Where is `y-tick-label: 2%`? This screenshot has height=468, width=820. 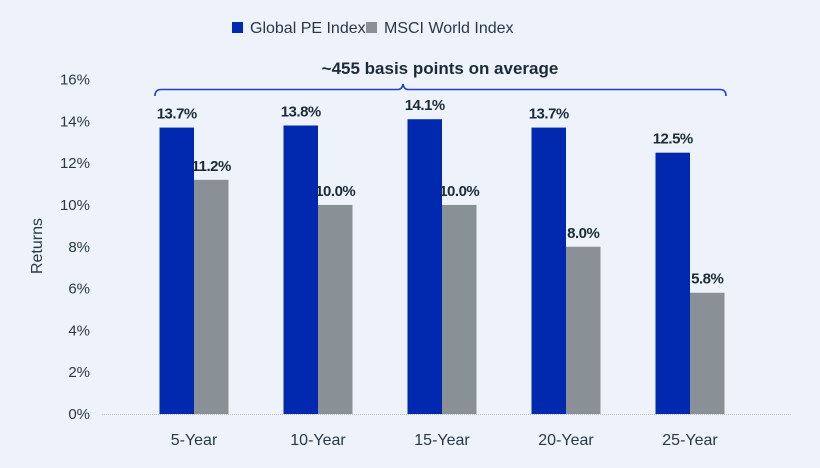
y-tick-label: 2% is located at coordinates (79, 372).